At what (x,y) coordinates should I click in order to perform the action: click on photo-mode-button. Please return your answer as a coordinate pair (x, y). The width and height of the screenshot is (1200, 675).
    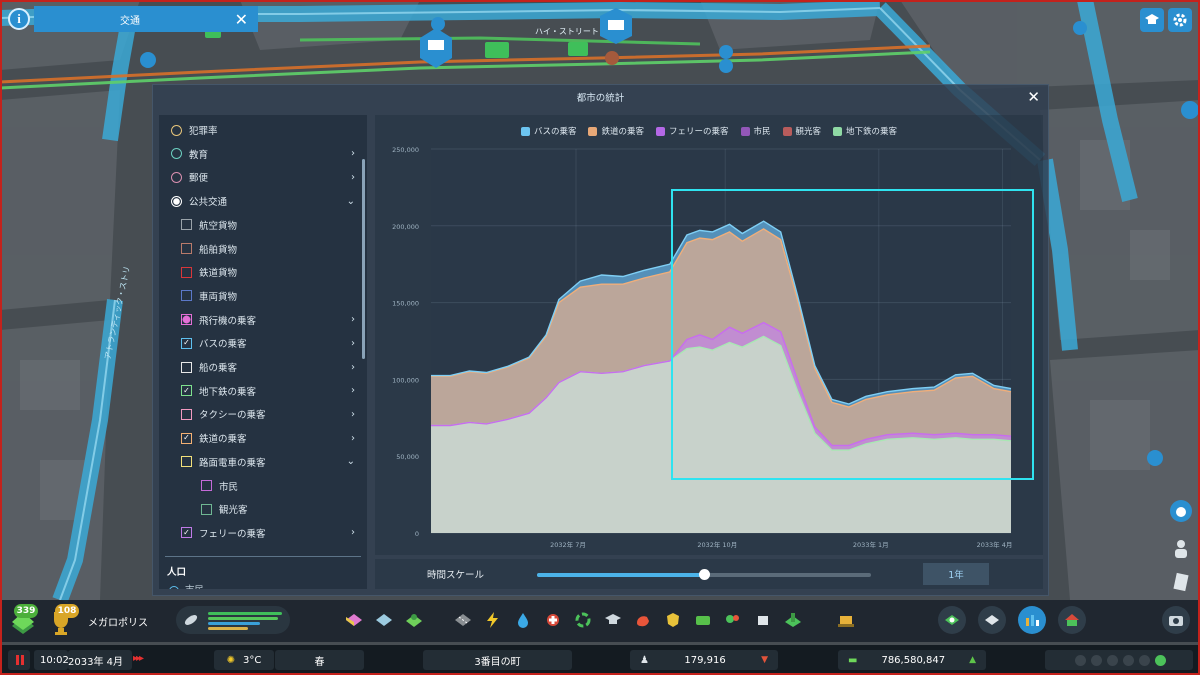
    Looking at the image, I should click on (1176, 620).